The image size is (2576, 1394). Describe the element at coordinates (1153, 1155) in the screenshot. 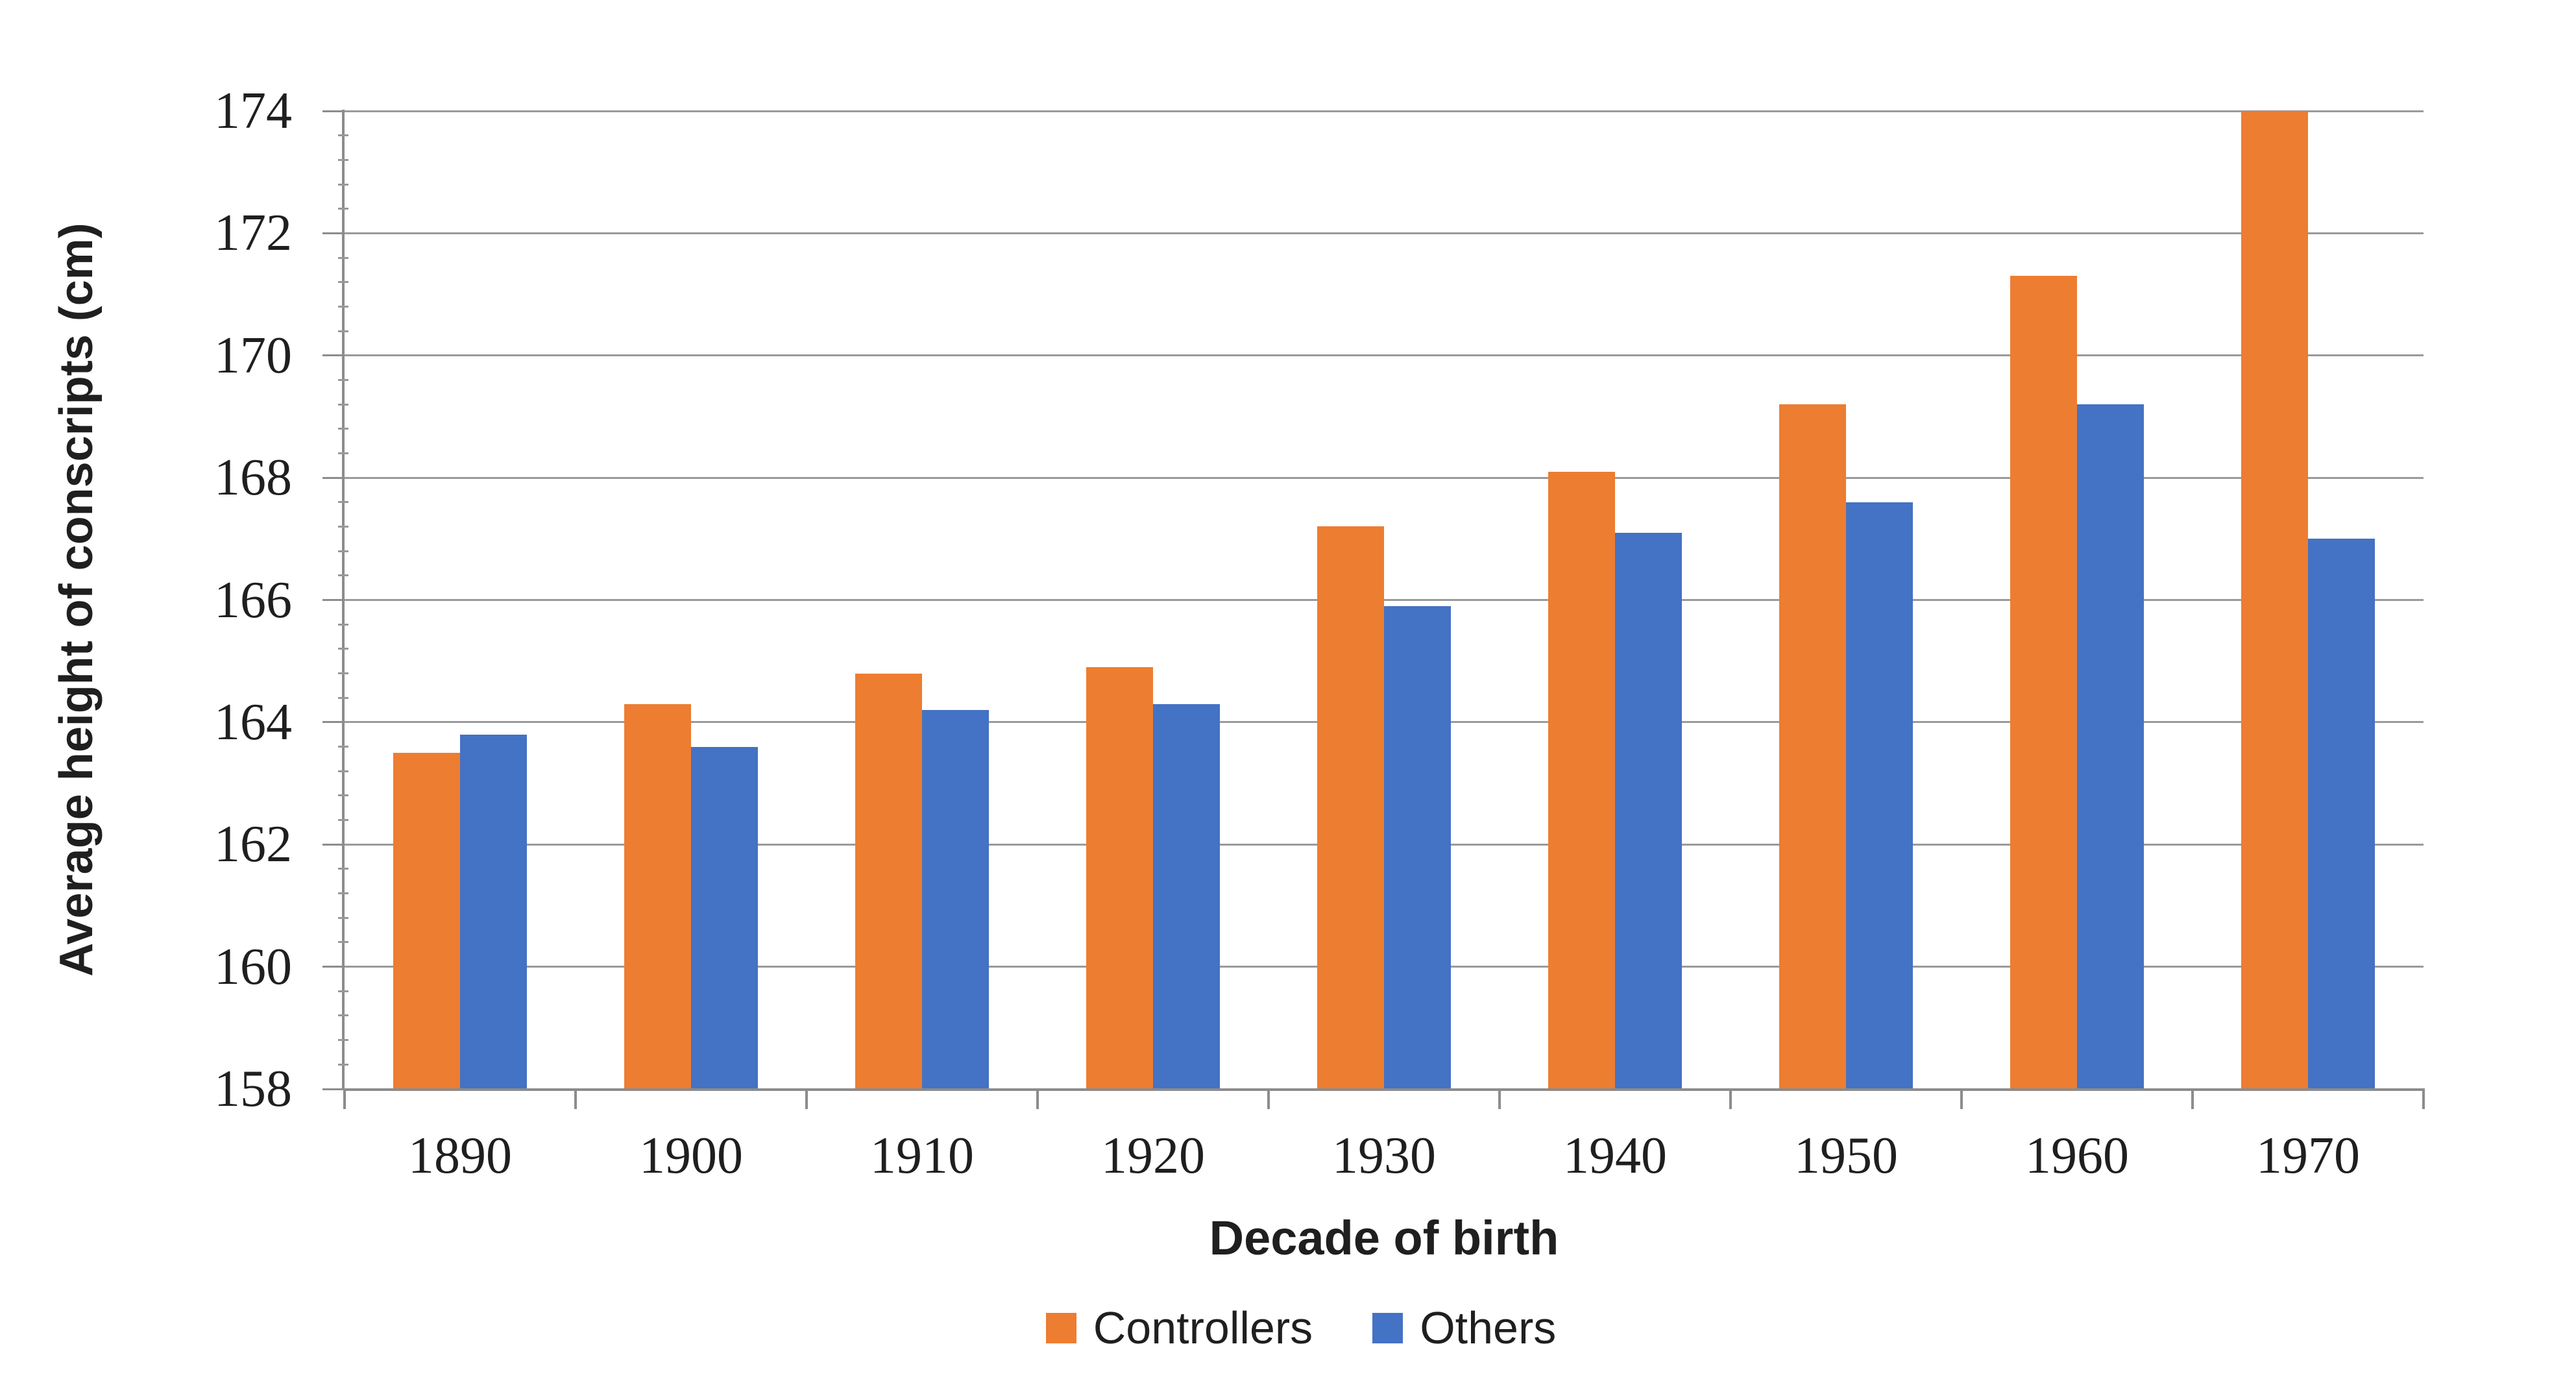

I see `x-tick-label-1920: 1920` at that location.